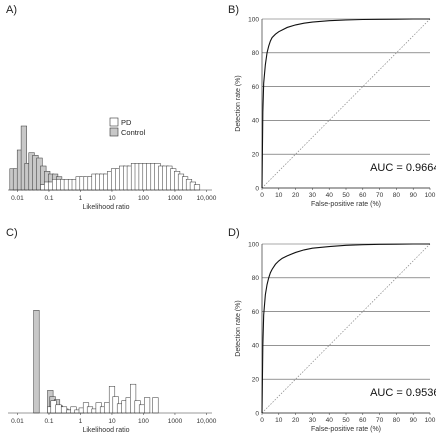 The width and height of the screenshot is (436, 440). Describe the element at coordinates (36, 362) in the screenshot. I see `bar-control` at that location.